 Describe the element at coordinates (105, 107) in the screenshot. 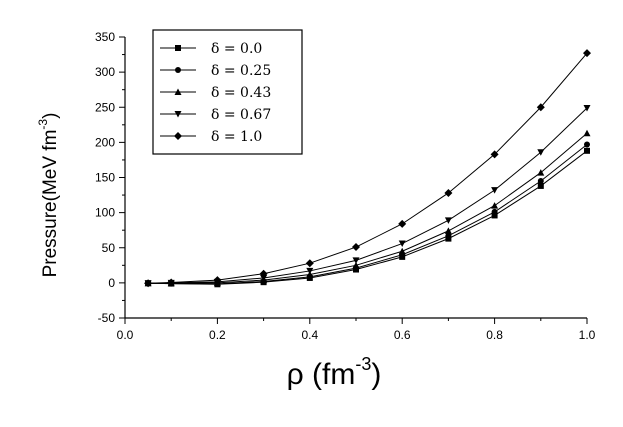

I see `y-tick-label: 250` at that location.